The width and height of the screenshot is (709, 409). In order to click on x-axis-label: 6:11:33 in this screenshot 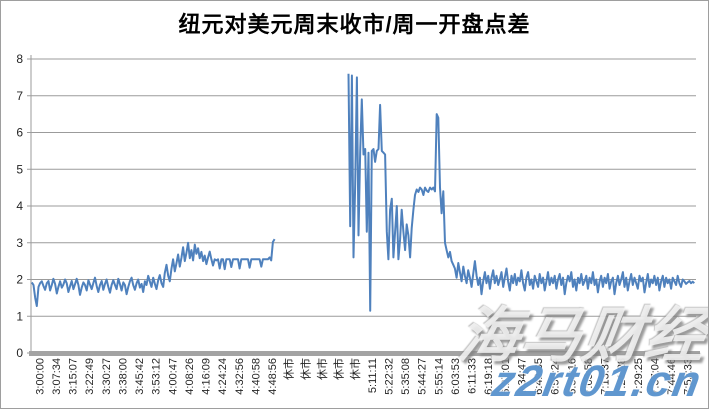, I will do `click(473, 376)`.